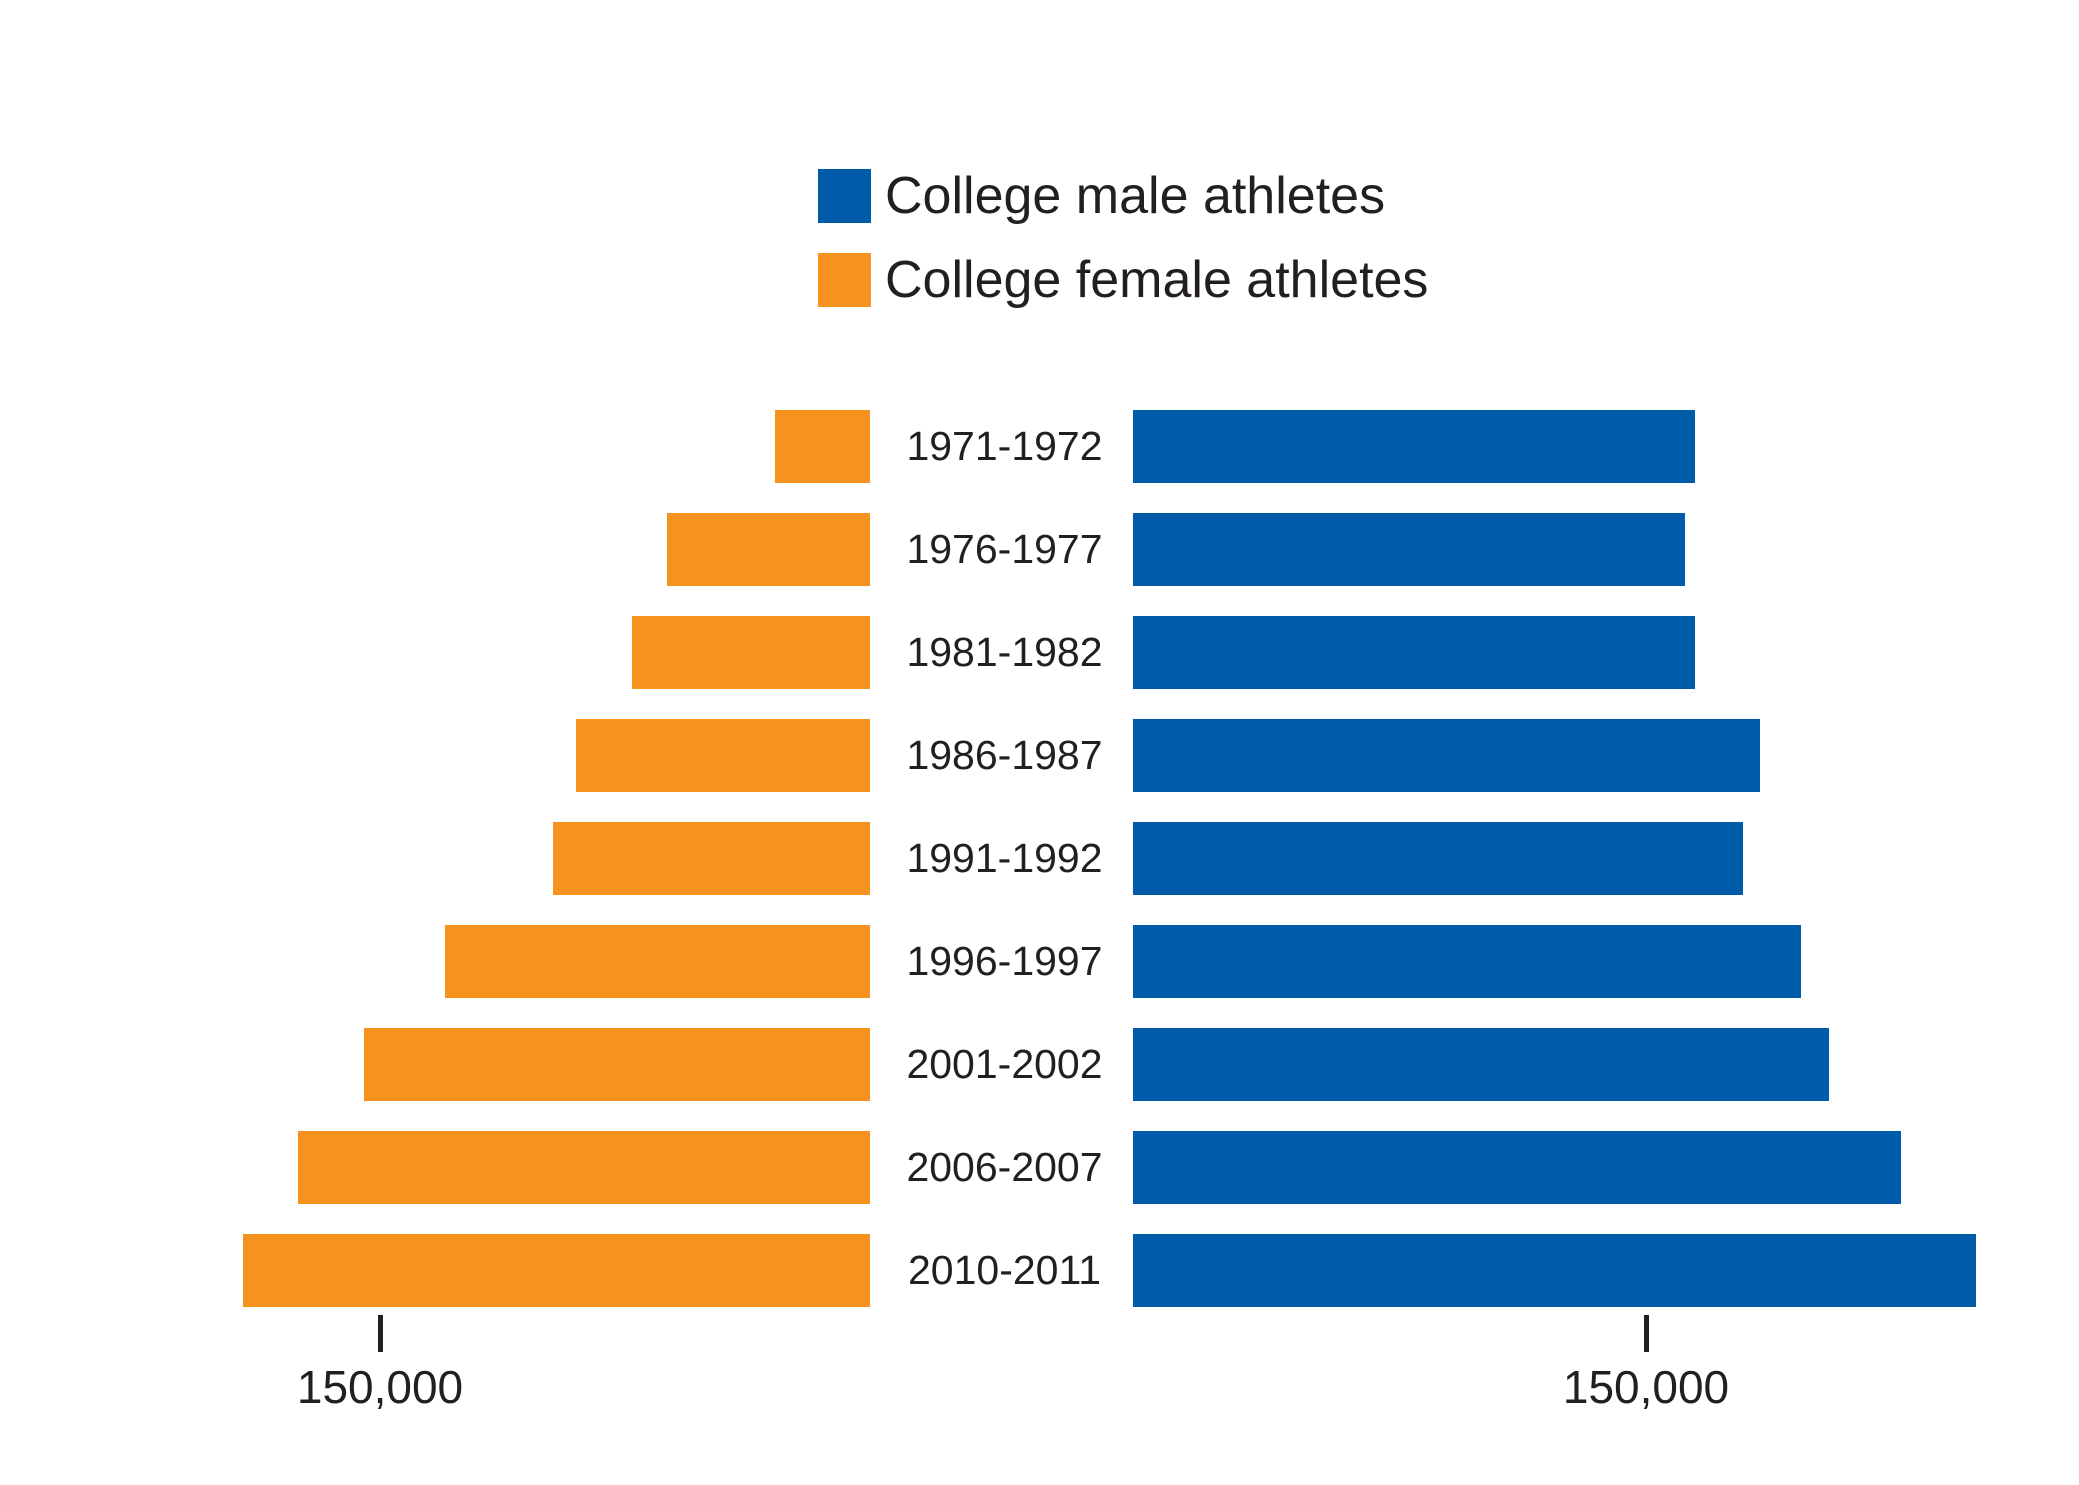 The height and width of the screenshot is (1485, 2079). I want to click on bar-male-2006-2007, so click(1517, 1167).